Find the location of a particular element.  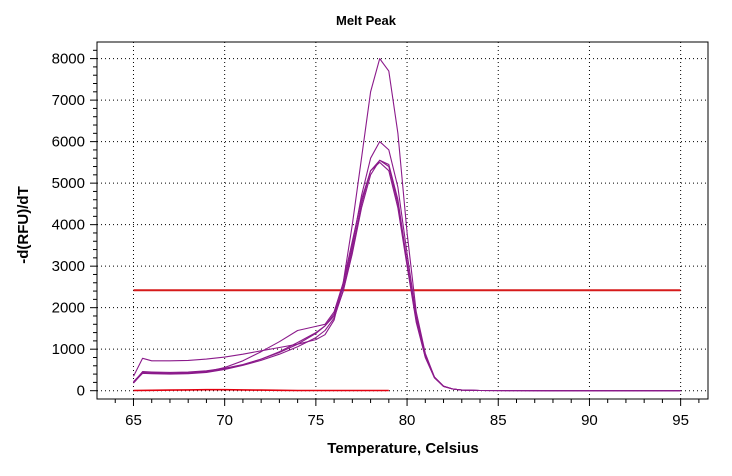

y-tick-label: 2000 is located at coordinates (68, 308).